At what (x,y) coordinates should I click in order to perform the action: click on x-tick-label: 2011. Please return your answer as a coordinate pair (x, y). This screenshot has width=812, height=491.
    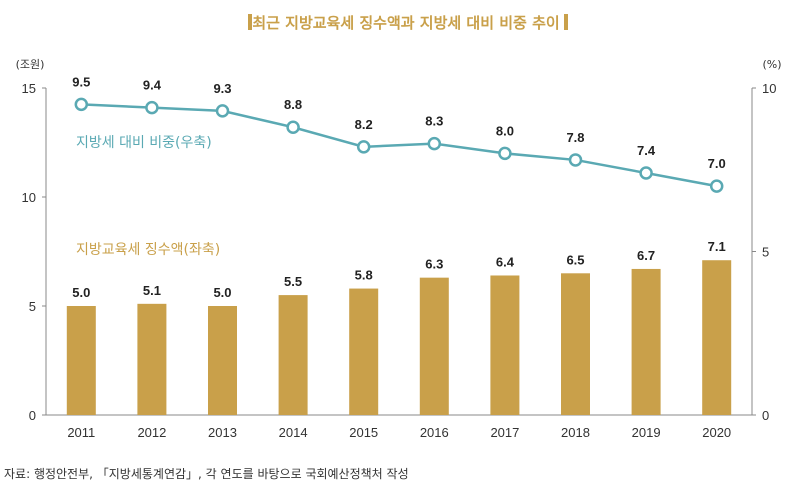
    Looking at the image, I should click on (81, 432).